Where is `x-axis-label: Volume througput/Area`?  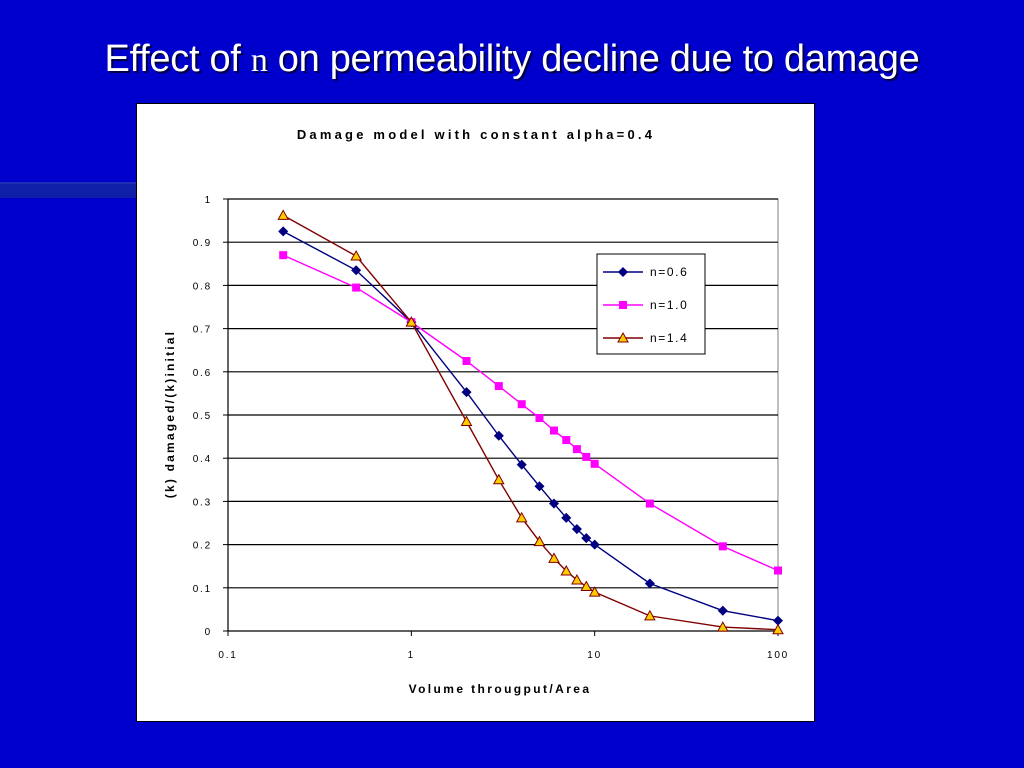 x-axis-label: Volume througput/Area is located at coordinates (500, 689).